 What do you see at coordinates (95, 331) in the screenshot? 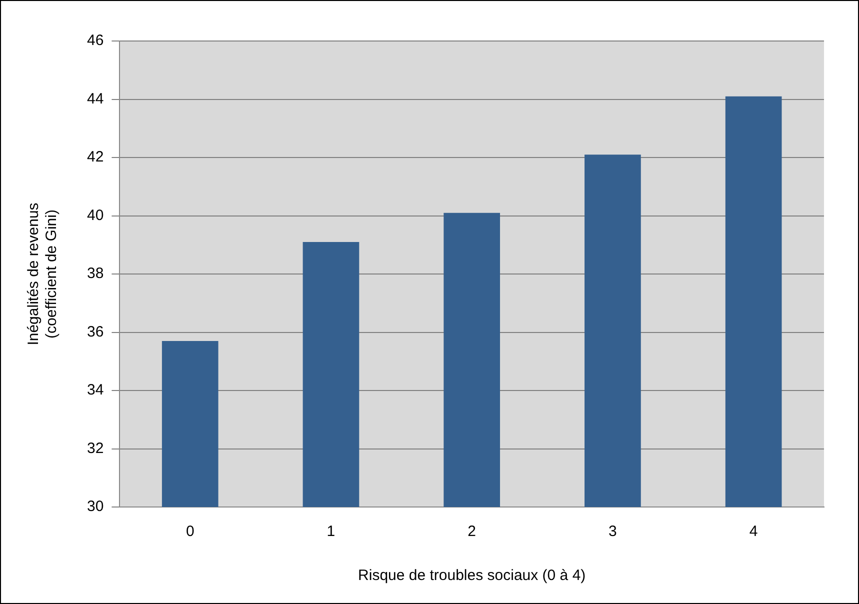
I see `y-tick-label: 36` at bounding box center [95, 331].